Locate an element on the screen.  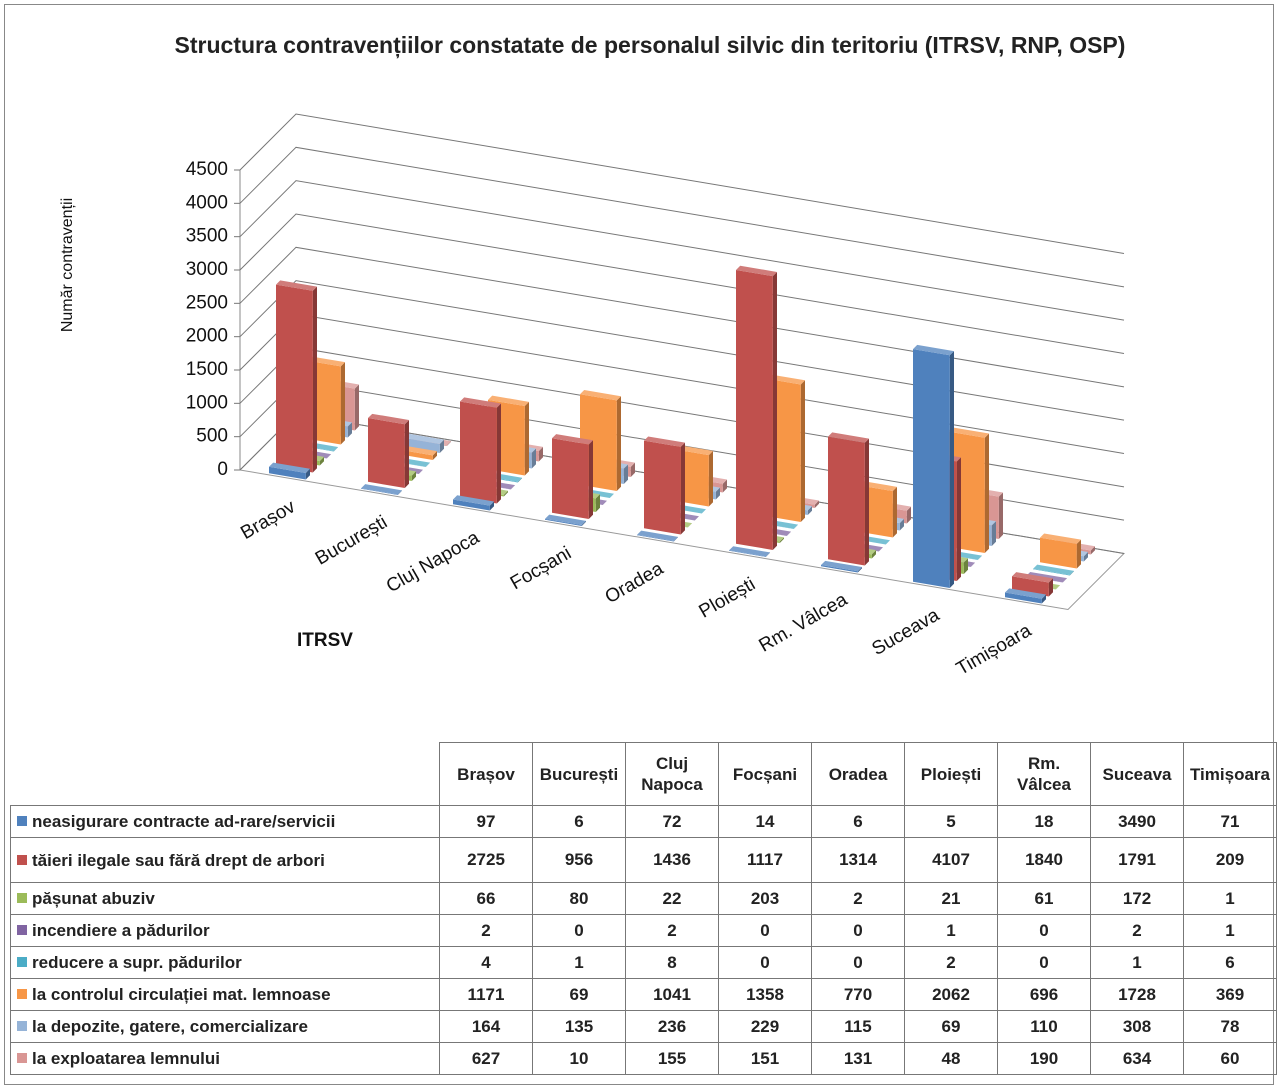
table-header: Cluj Napoca is located at coordinates (672, 774).